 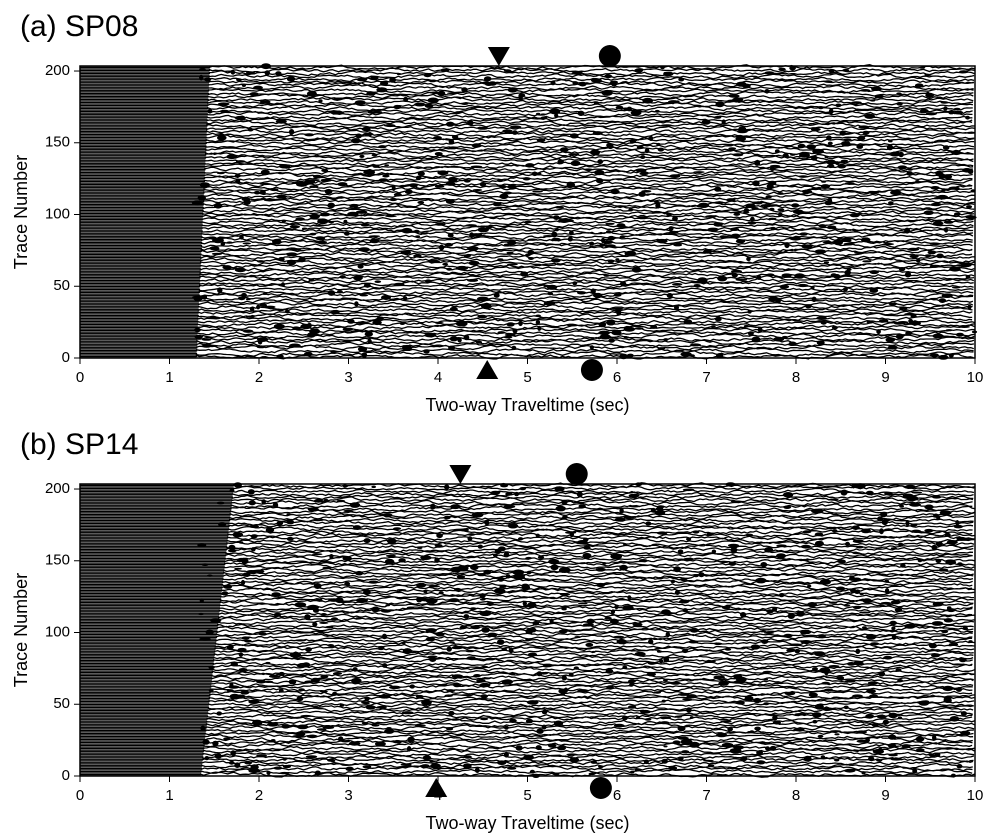 What do you see at coordinates (436, 787) in the screenshot?
I see `marker-triangle-up` at bounding box center [436, 787].